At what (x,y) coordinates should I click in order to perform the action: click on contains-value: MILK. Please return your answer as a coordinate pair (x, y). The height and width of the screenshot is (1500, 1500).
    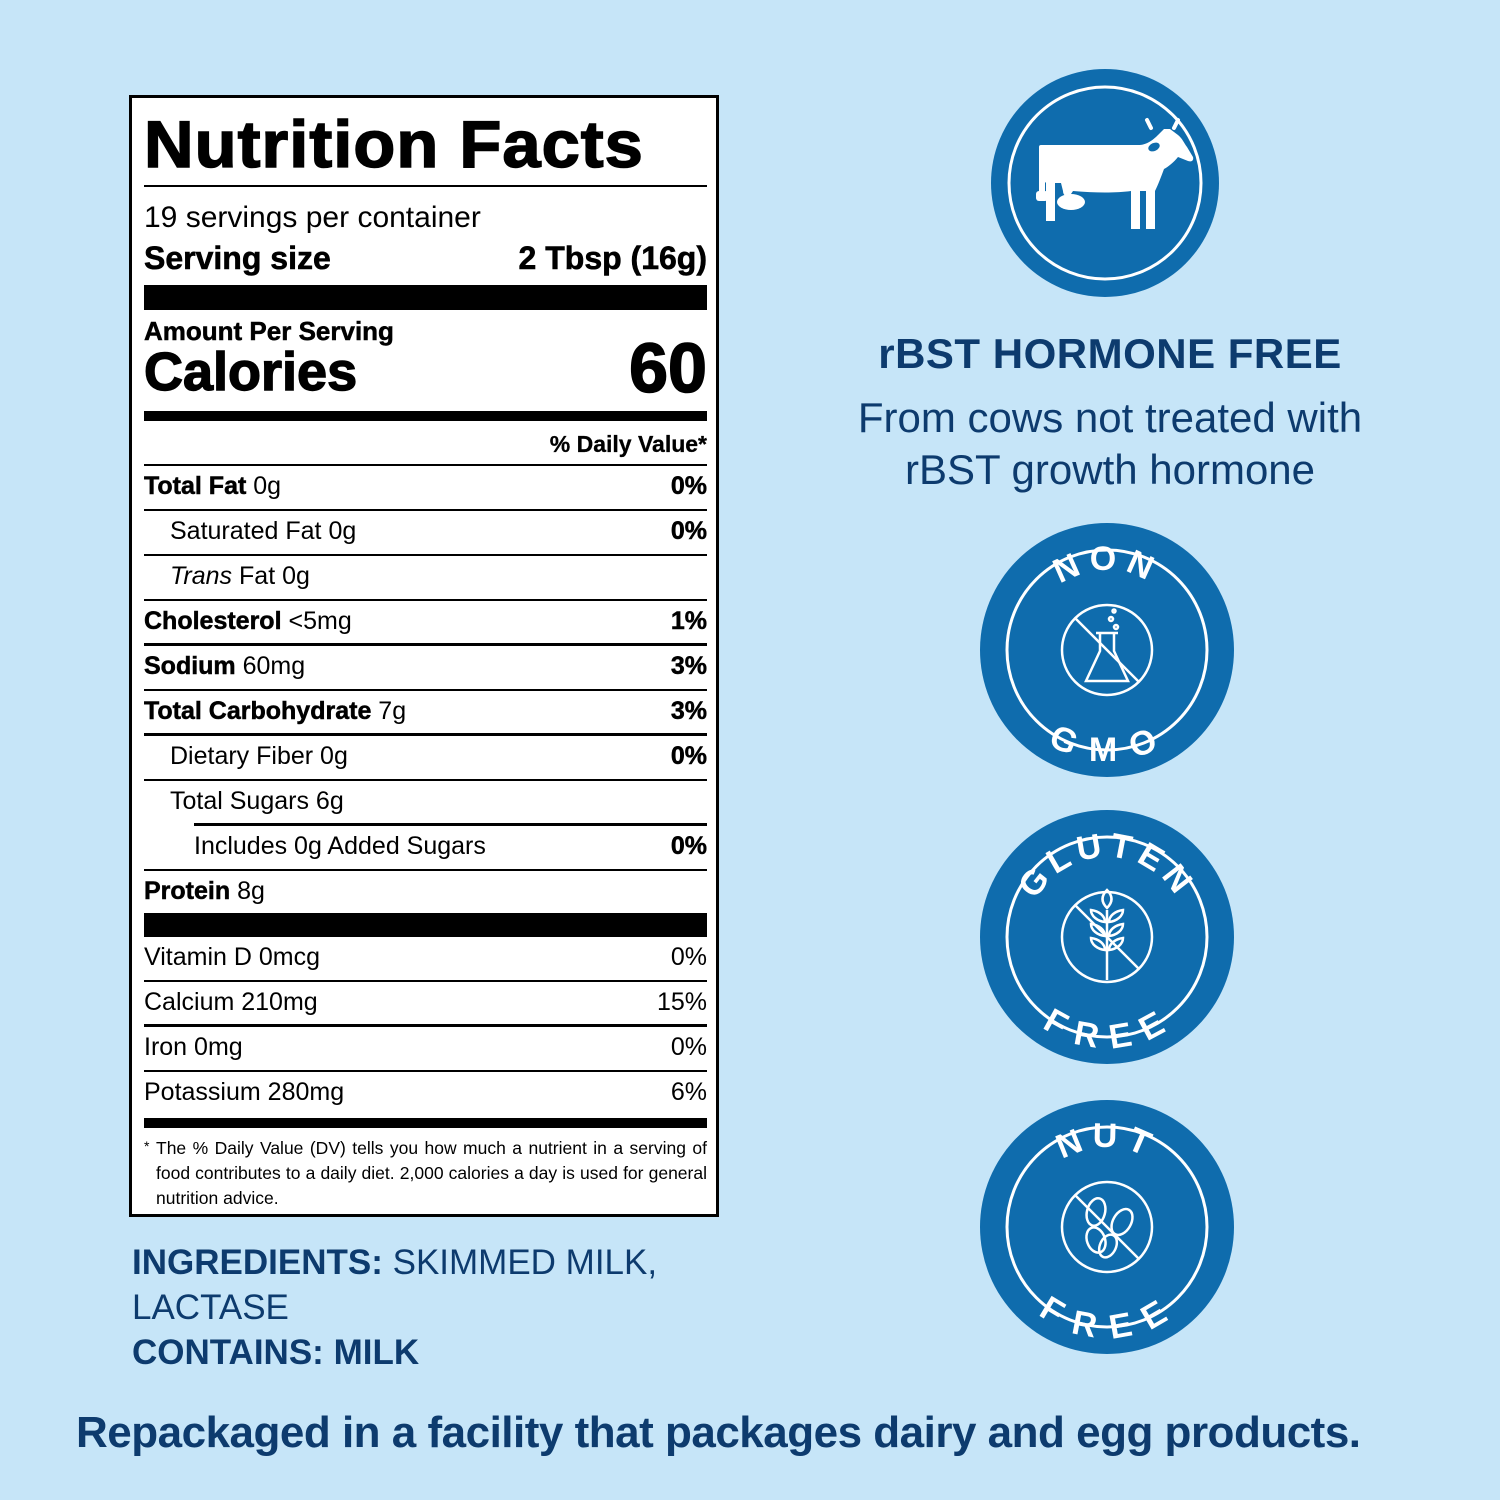
    Looking at the image, I should click on (376, 1352).